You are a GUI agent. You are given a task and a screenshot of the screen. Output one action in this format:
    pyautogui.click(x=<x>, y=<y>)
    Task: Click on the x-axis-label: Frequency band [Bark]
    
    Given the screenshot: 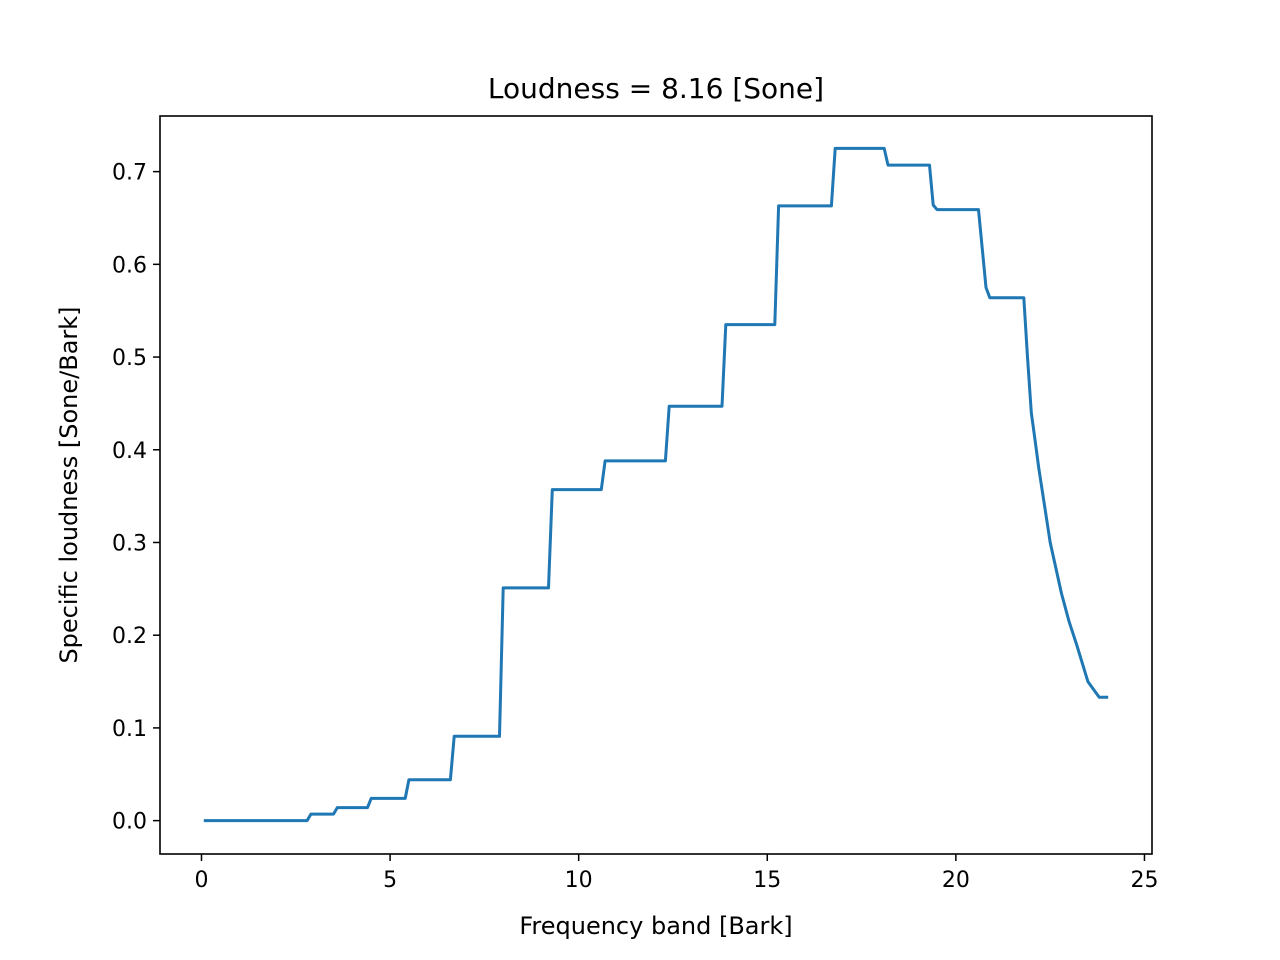 What is the action you would take?
    pyautogui.click(x=655, y=926)
    